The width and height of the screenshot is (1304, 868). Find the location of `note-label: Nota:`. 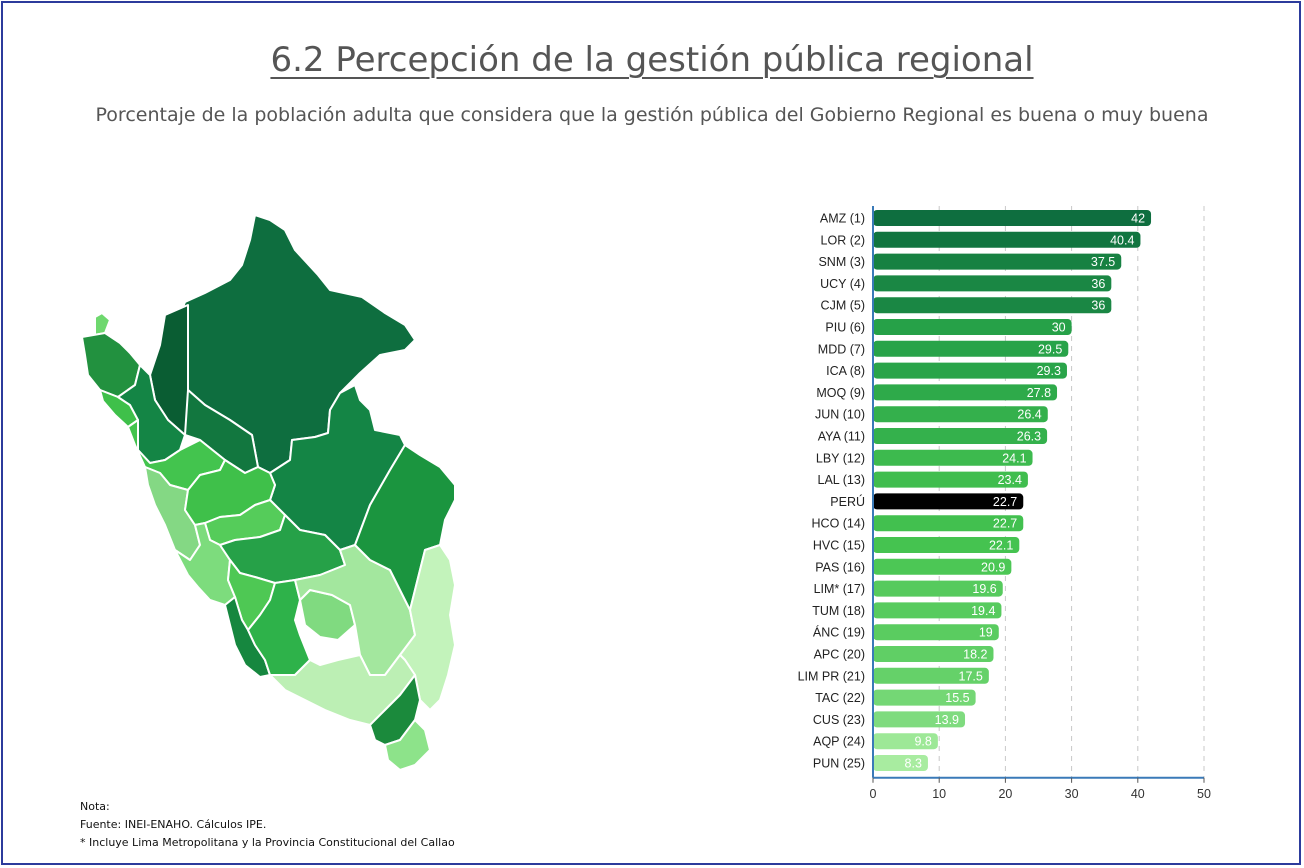

note-label: Nota: is located at coordinates (95, 806).